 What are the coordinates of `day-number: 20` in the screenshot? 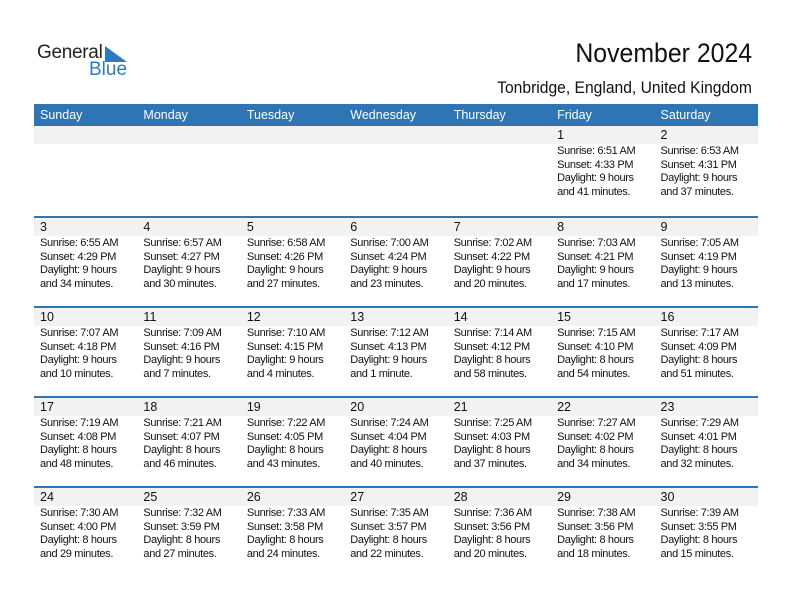 It's located at (396, 407).